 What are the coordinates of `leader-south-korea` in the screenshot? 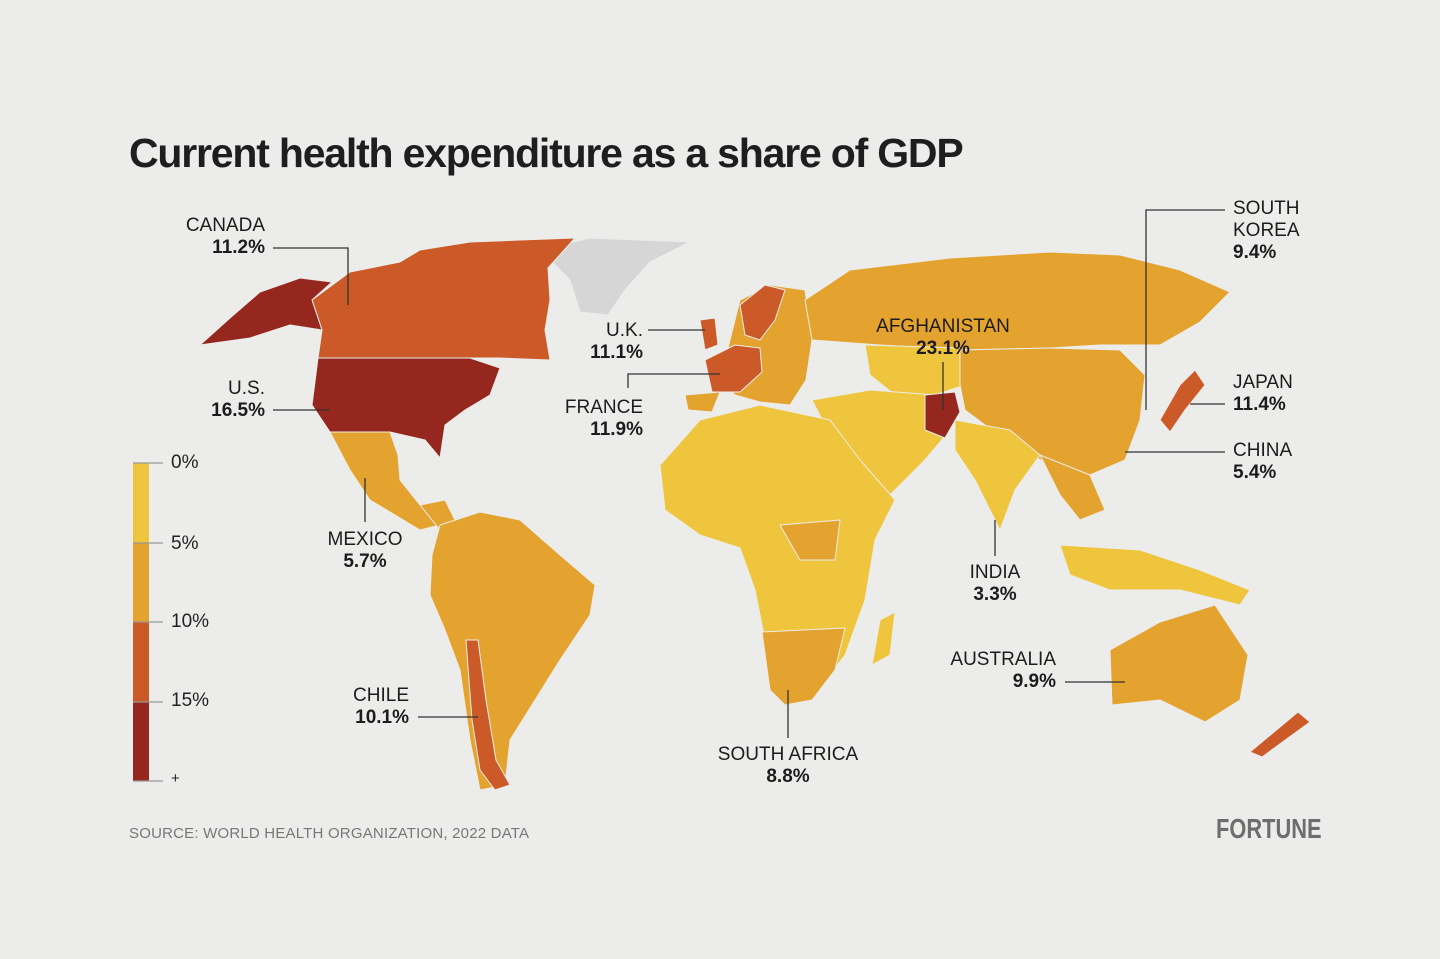 It's located at (1185, 309).